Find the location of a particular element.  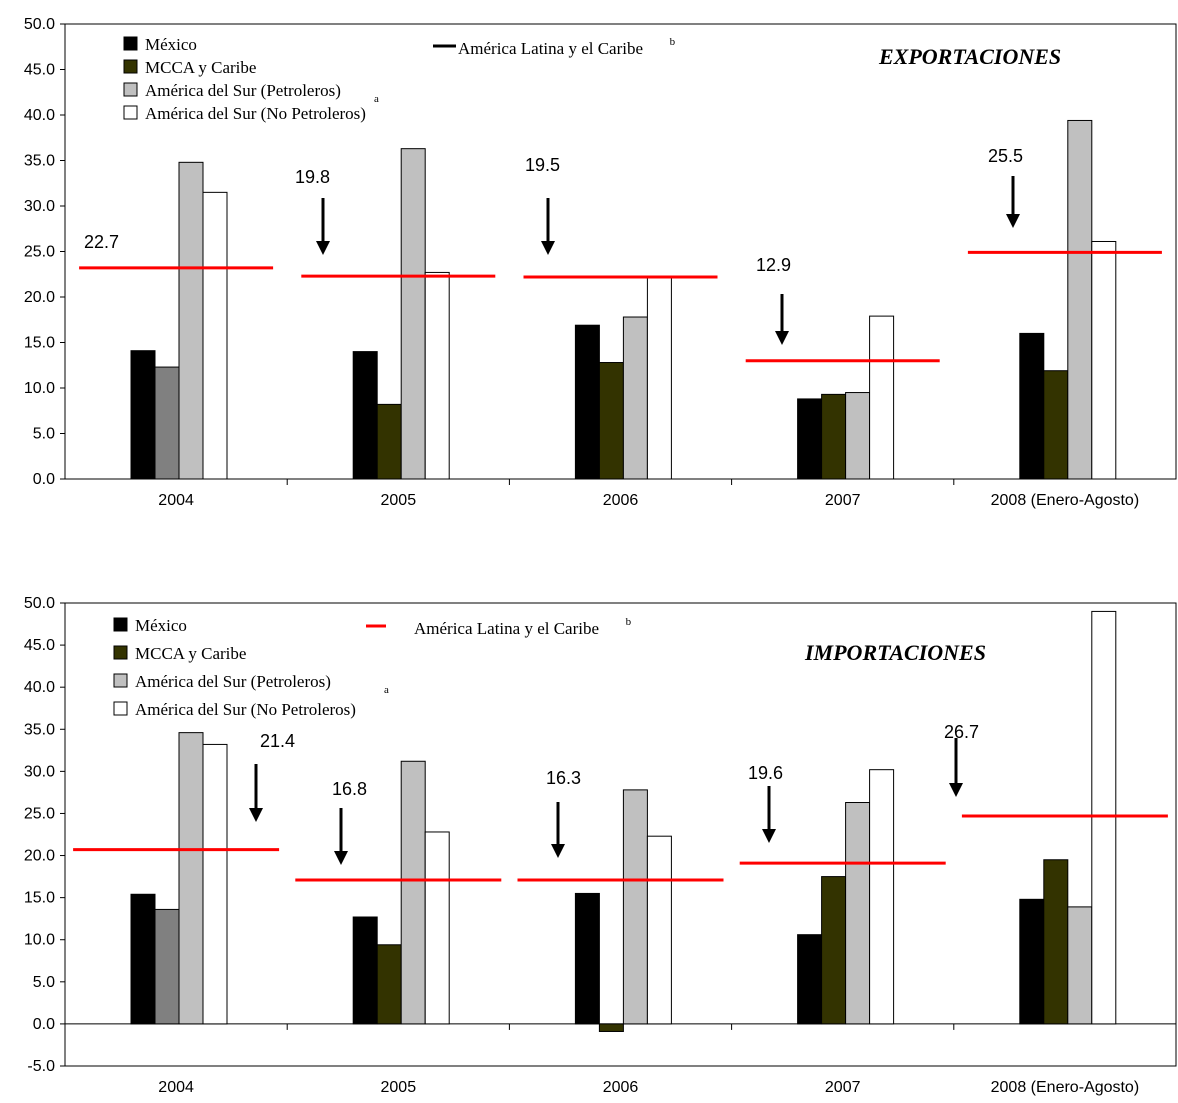

y-tick-label: 5.0 is located at coordinates (44, 434).